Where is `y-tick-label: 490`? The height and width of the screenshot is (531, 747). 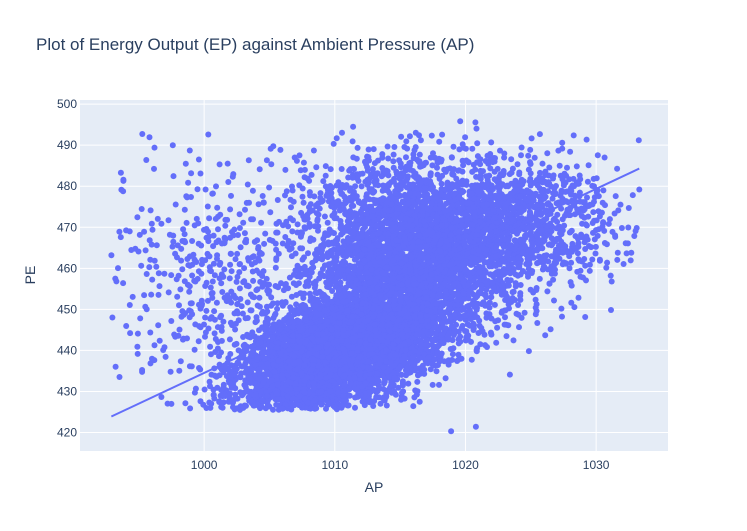 y-tick-label: 490 is located at coordinates (67, 145).